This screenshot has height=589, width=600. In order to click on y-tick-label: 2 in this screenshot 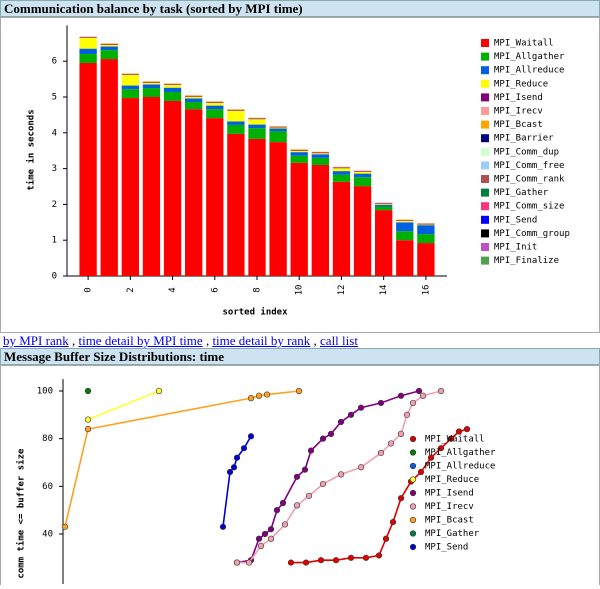, I will do `click(54, 205)`.